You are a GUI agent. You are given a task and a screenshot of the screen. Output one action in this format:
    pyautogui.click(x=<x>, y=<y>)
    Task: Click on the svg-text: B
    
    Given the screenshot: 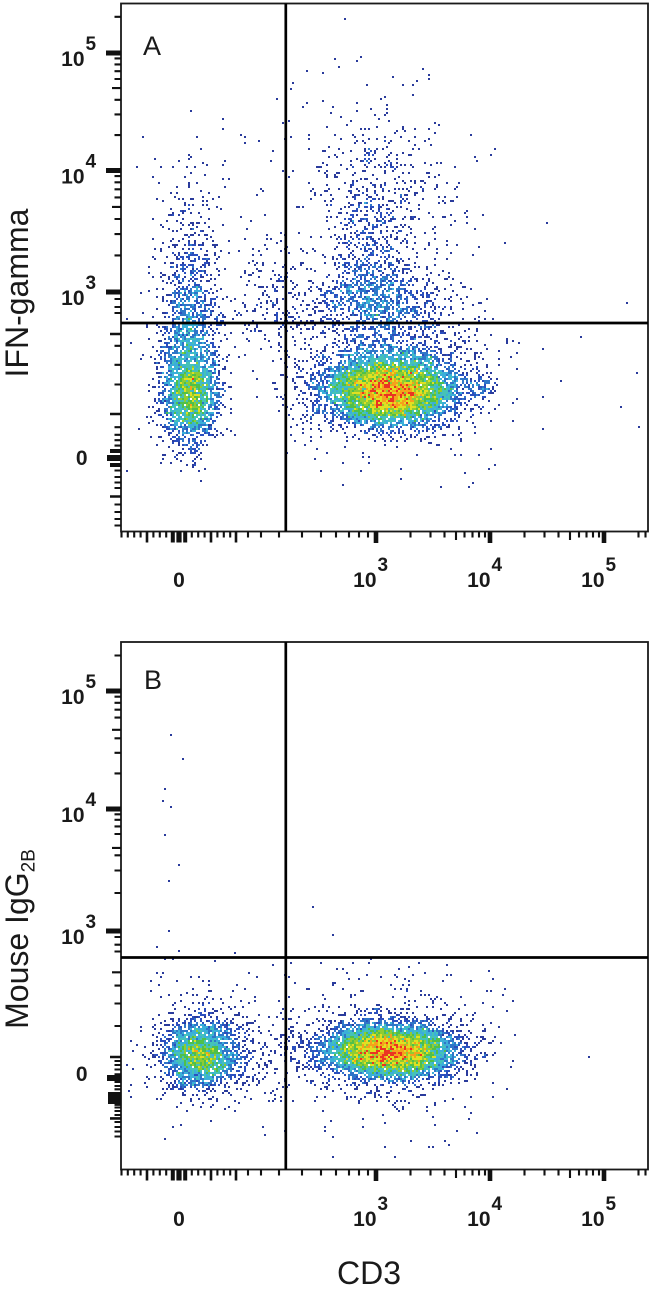 What is the action you would take?
    pyautogui.click(x=153, y=680)
    